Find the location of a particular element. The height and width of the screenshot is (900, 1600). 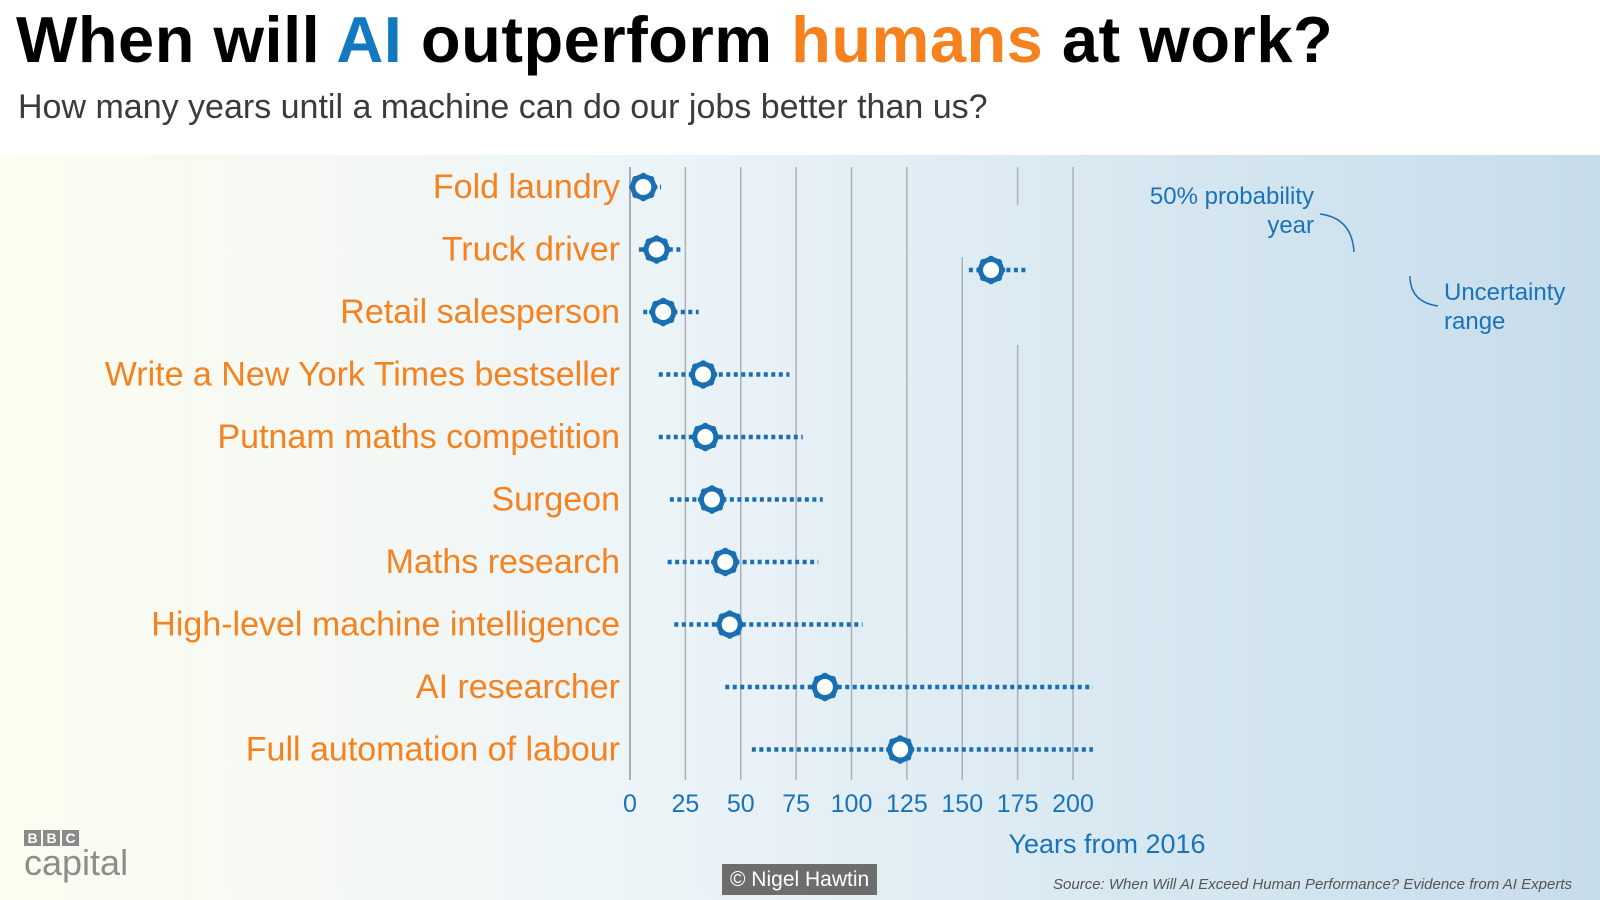

legend-range-label-line2: range is located at coordinates (1474, 321).